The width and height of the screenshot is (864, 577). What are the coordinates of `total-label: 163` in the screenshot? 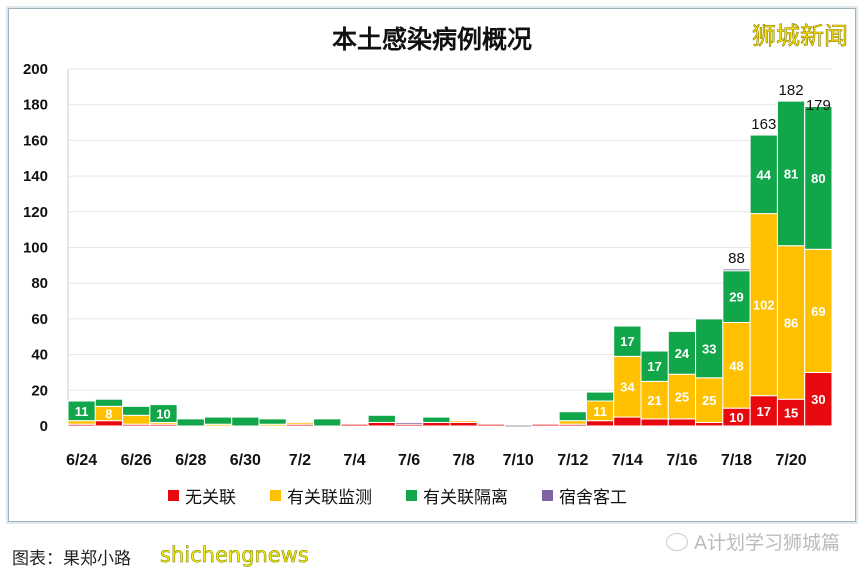 It's located at (763, 124).